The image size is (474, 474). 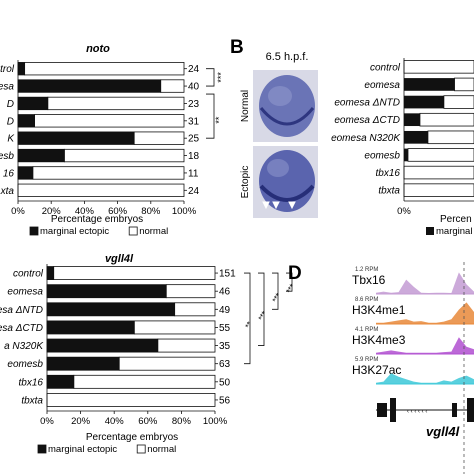 I want to click on n-label: 25, so click(x=194, y=139).